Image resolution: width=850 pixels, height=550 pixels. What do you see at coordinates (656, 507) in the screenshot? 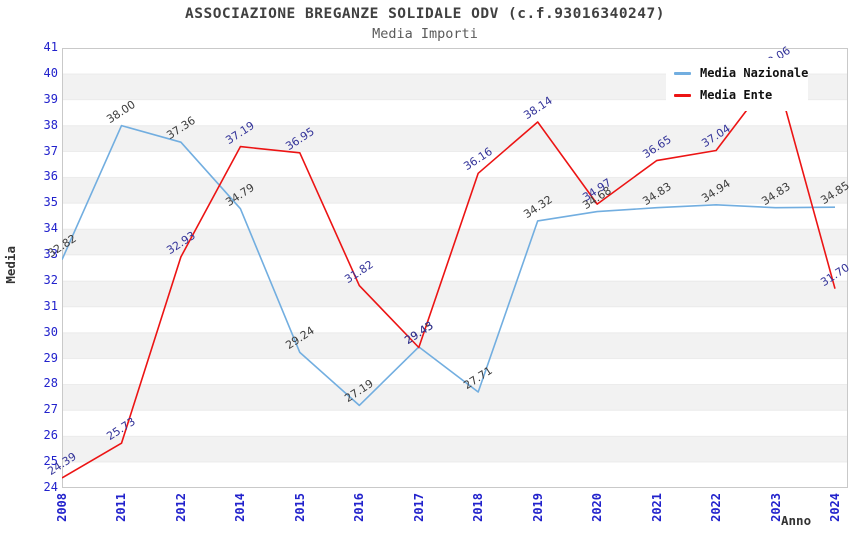
I see `x-tick-label-2021: 2021` at bounding box center [656, 507].